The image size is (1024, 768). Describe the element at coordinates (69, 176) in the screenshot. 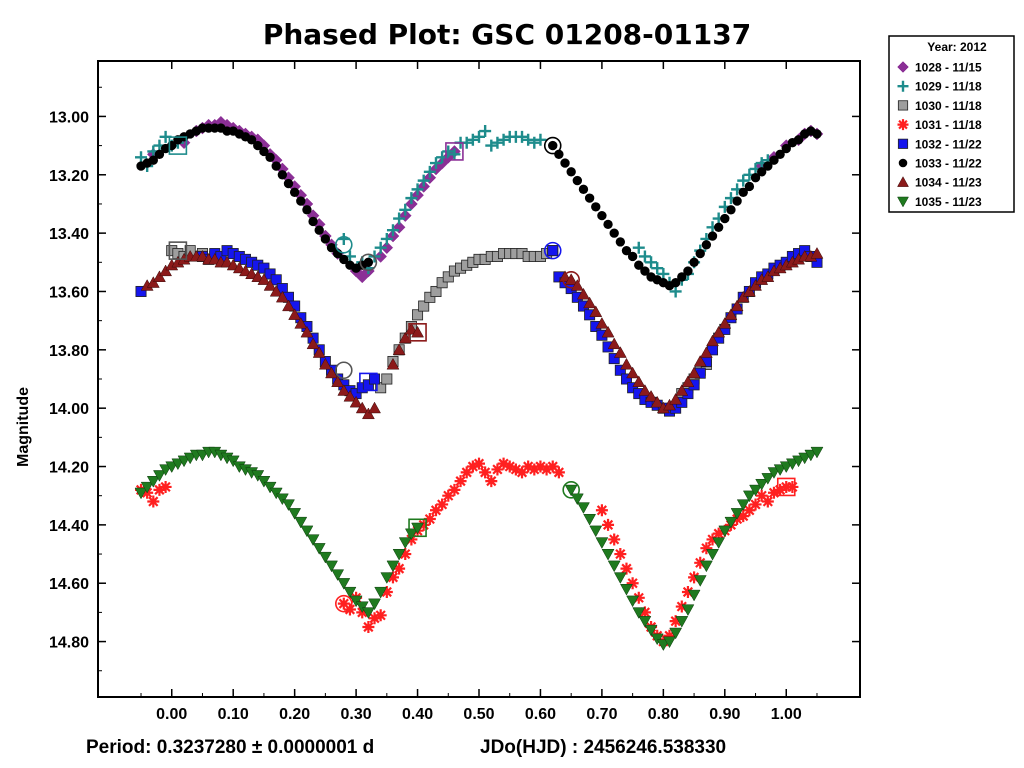

I see `y-tick-label: 13.20` at that location.